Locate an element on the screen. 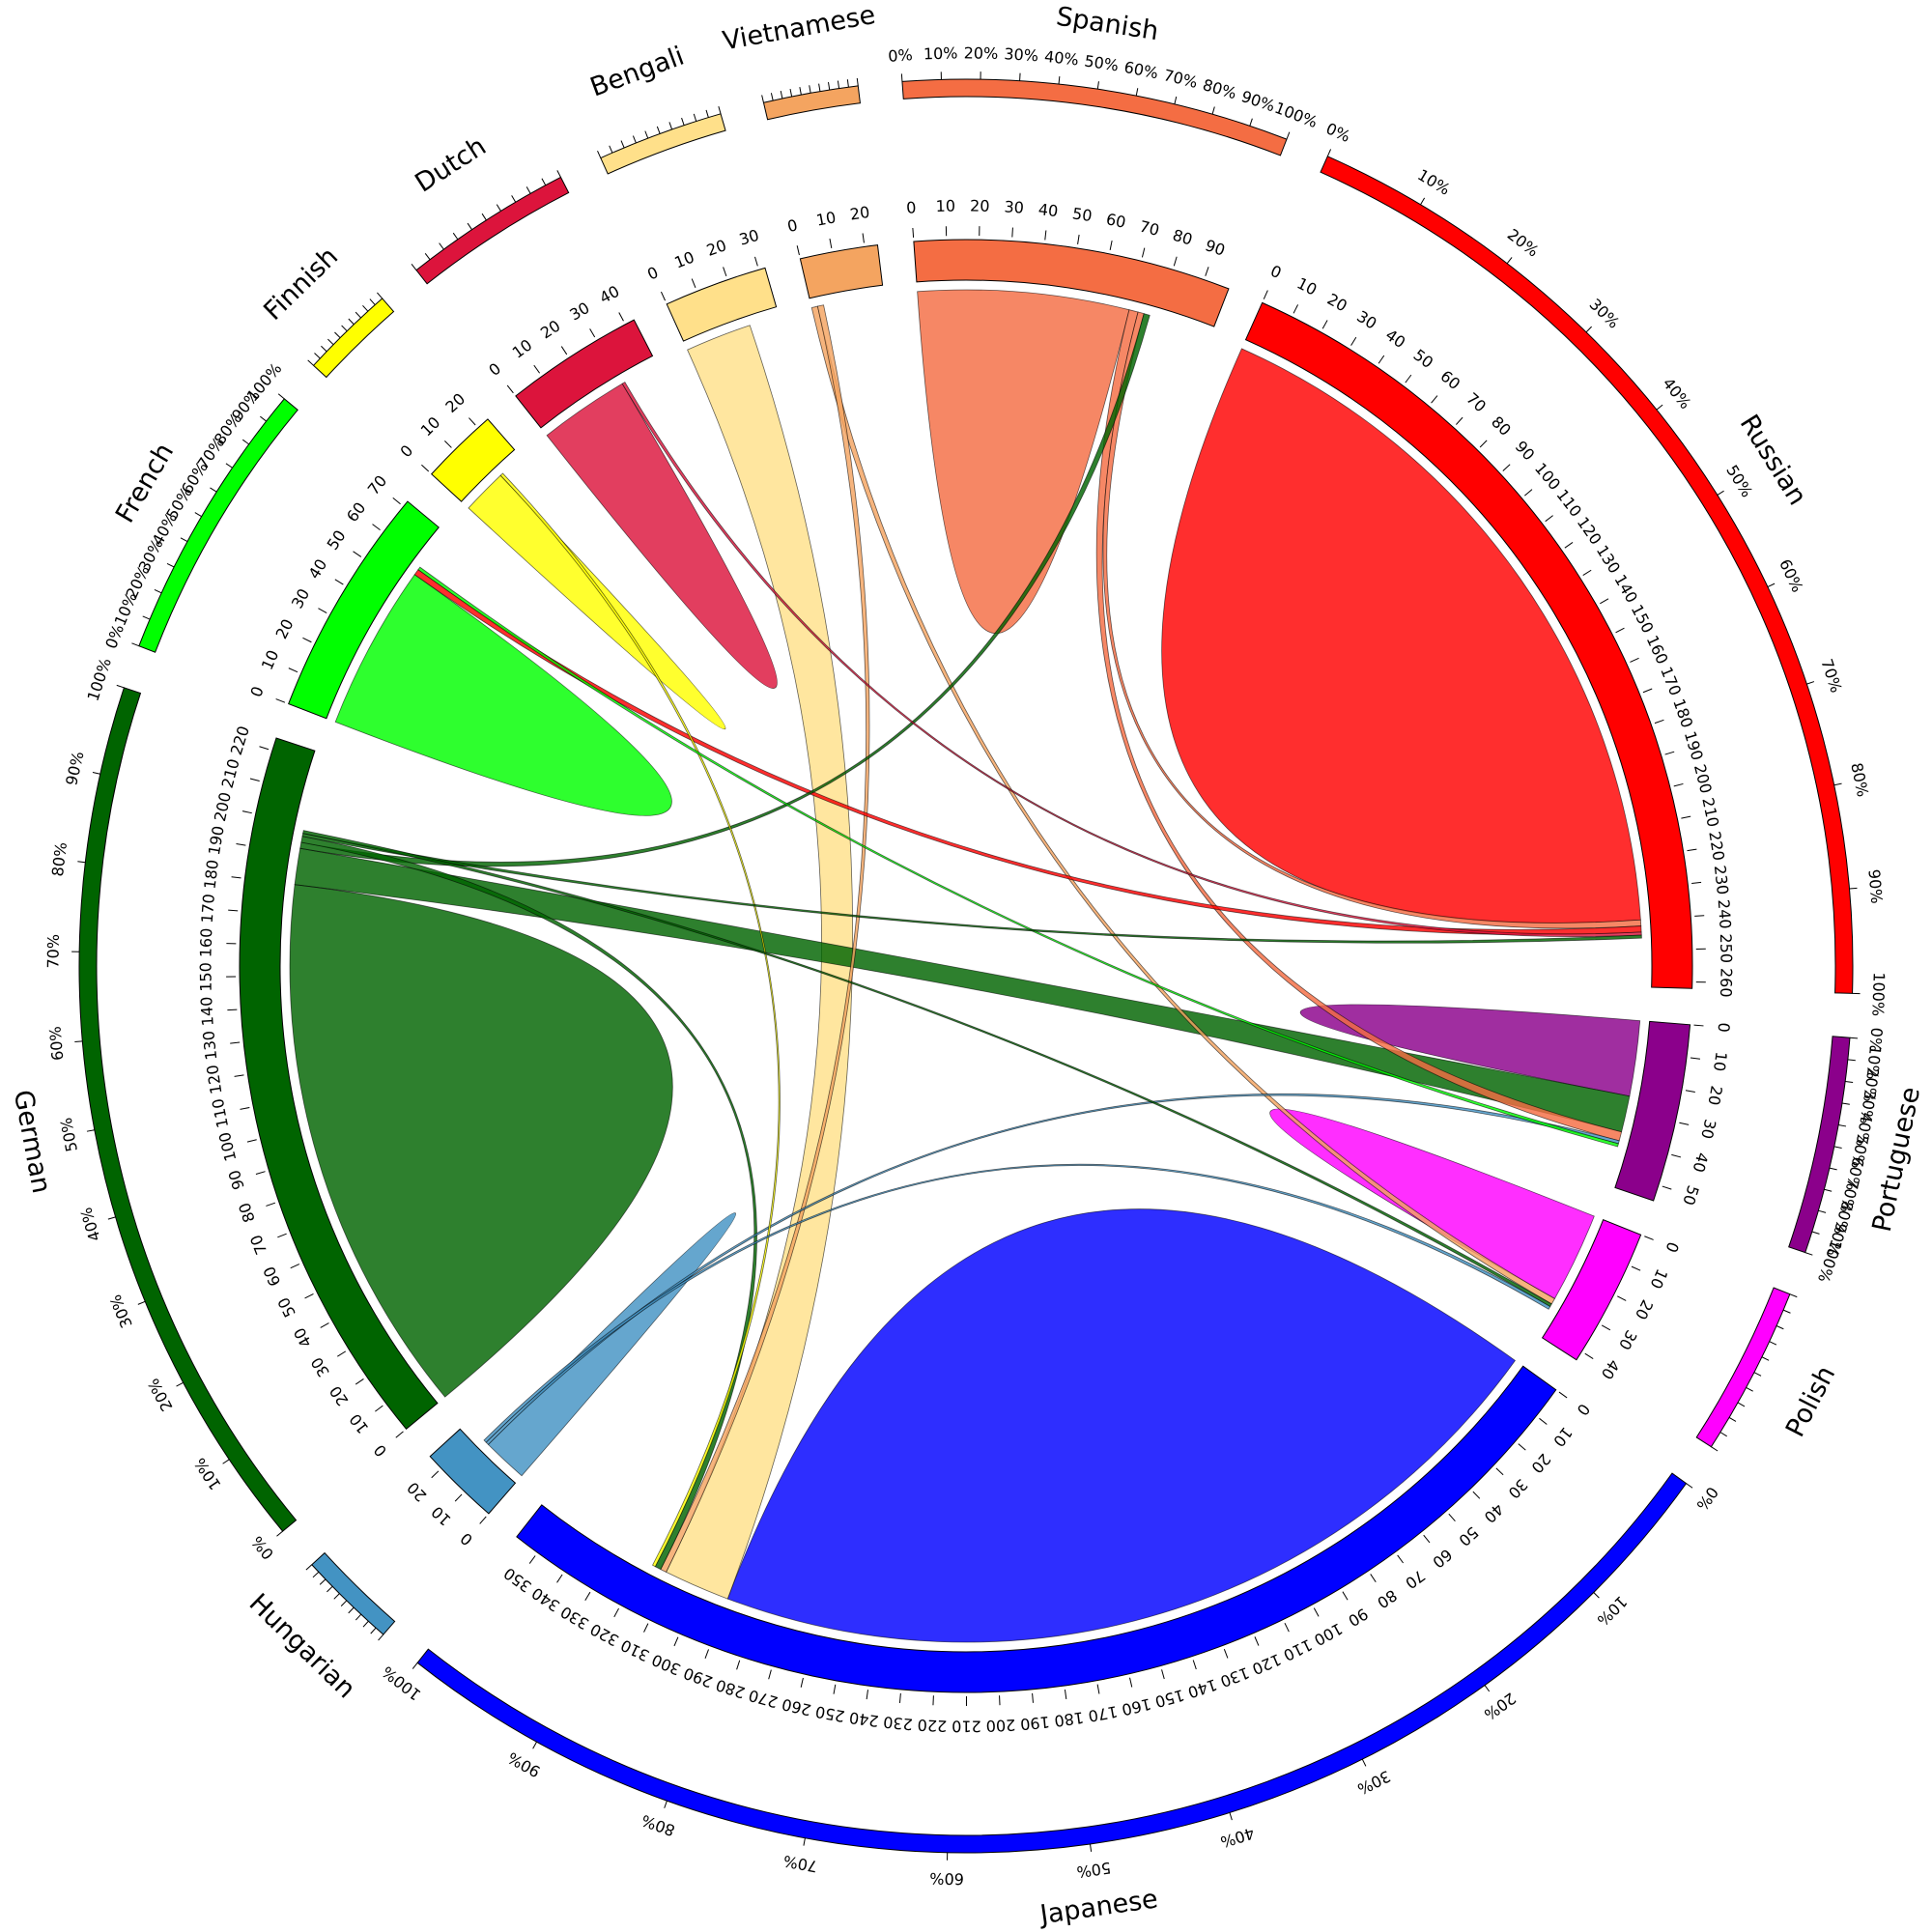 The image size is (1932, 1932). percent-ring-polish is located at coordinates (1743, 1367).